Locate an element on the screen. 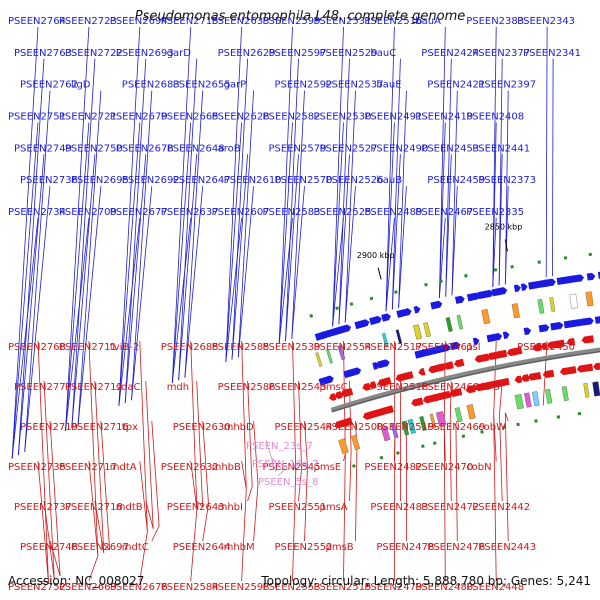 Image resolution: width=600 pixels, height=600 pixels. bottom-gene-label-29: PSEEN2586 is located at coordinates (247, 387).